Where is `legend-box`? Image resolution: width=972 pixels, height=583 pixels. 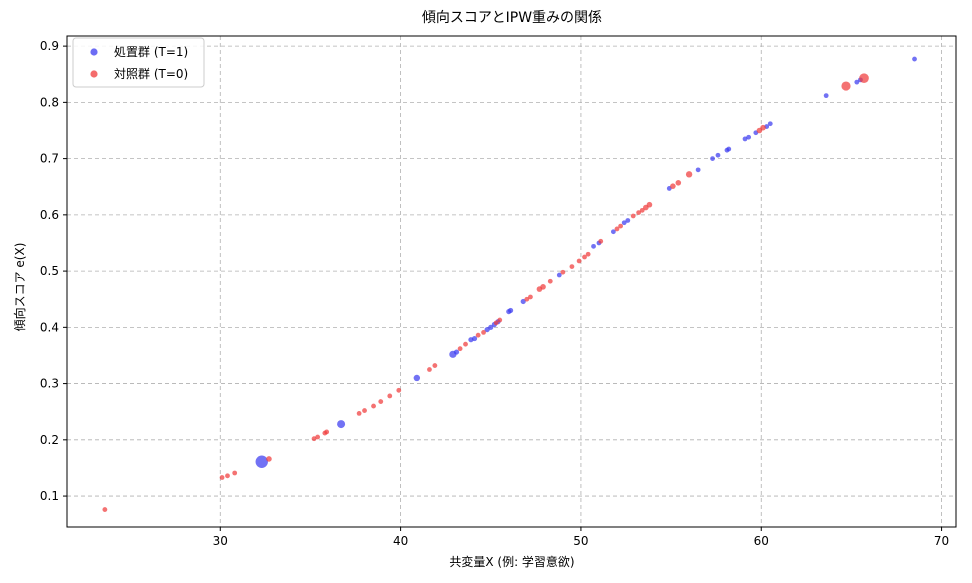
legend-box is located at coordinates (138, 62).